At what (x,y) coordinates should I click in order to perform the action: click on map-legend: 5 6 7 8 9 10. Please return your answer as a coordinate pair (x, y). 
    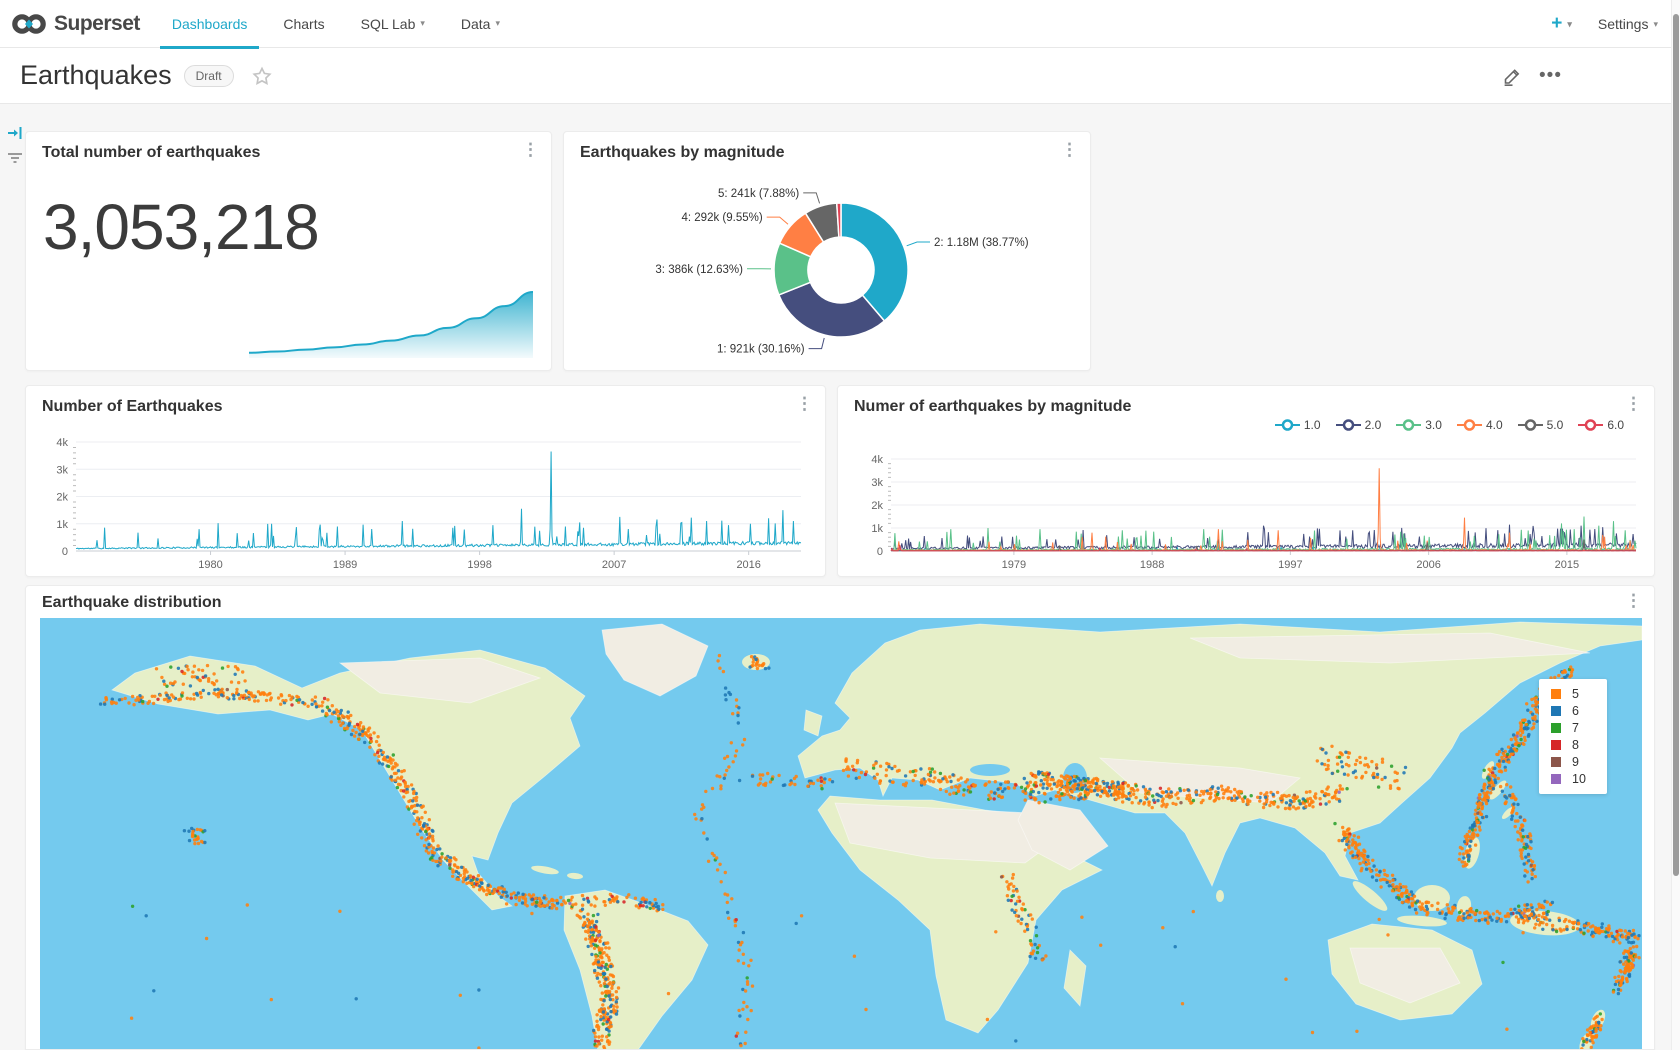
    Looking at the image, I should click on (1573, 736).